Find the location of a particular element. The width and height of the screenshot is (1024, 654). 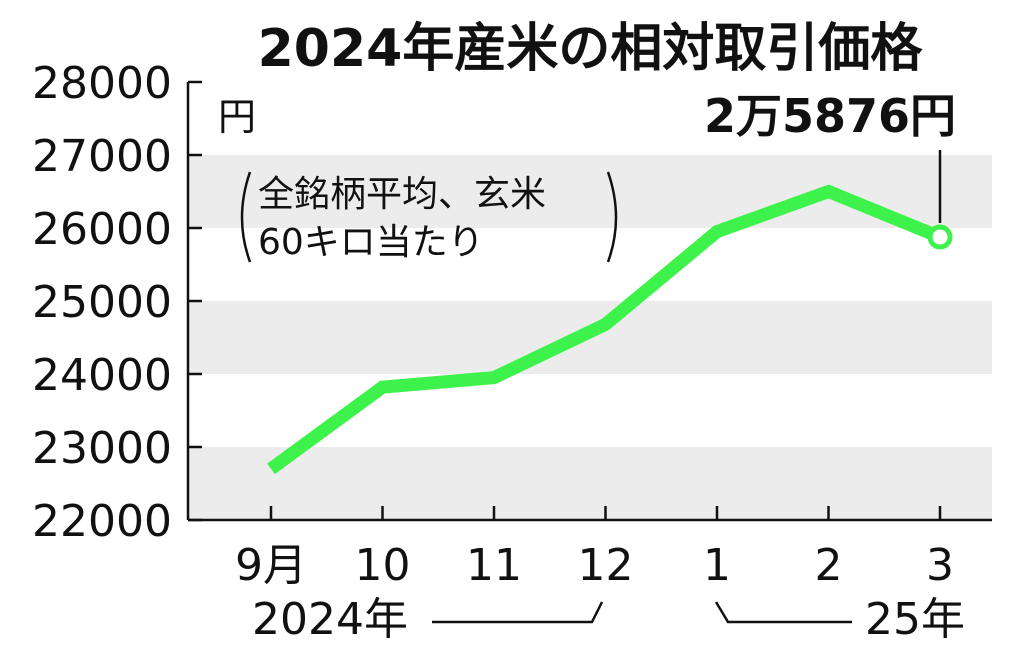

x-tick-label: 3 is located at coordinates (940, 565).